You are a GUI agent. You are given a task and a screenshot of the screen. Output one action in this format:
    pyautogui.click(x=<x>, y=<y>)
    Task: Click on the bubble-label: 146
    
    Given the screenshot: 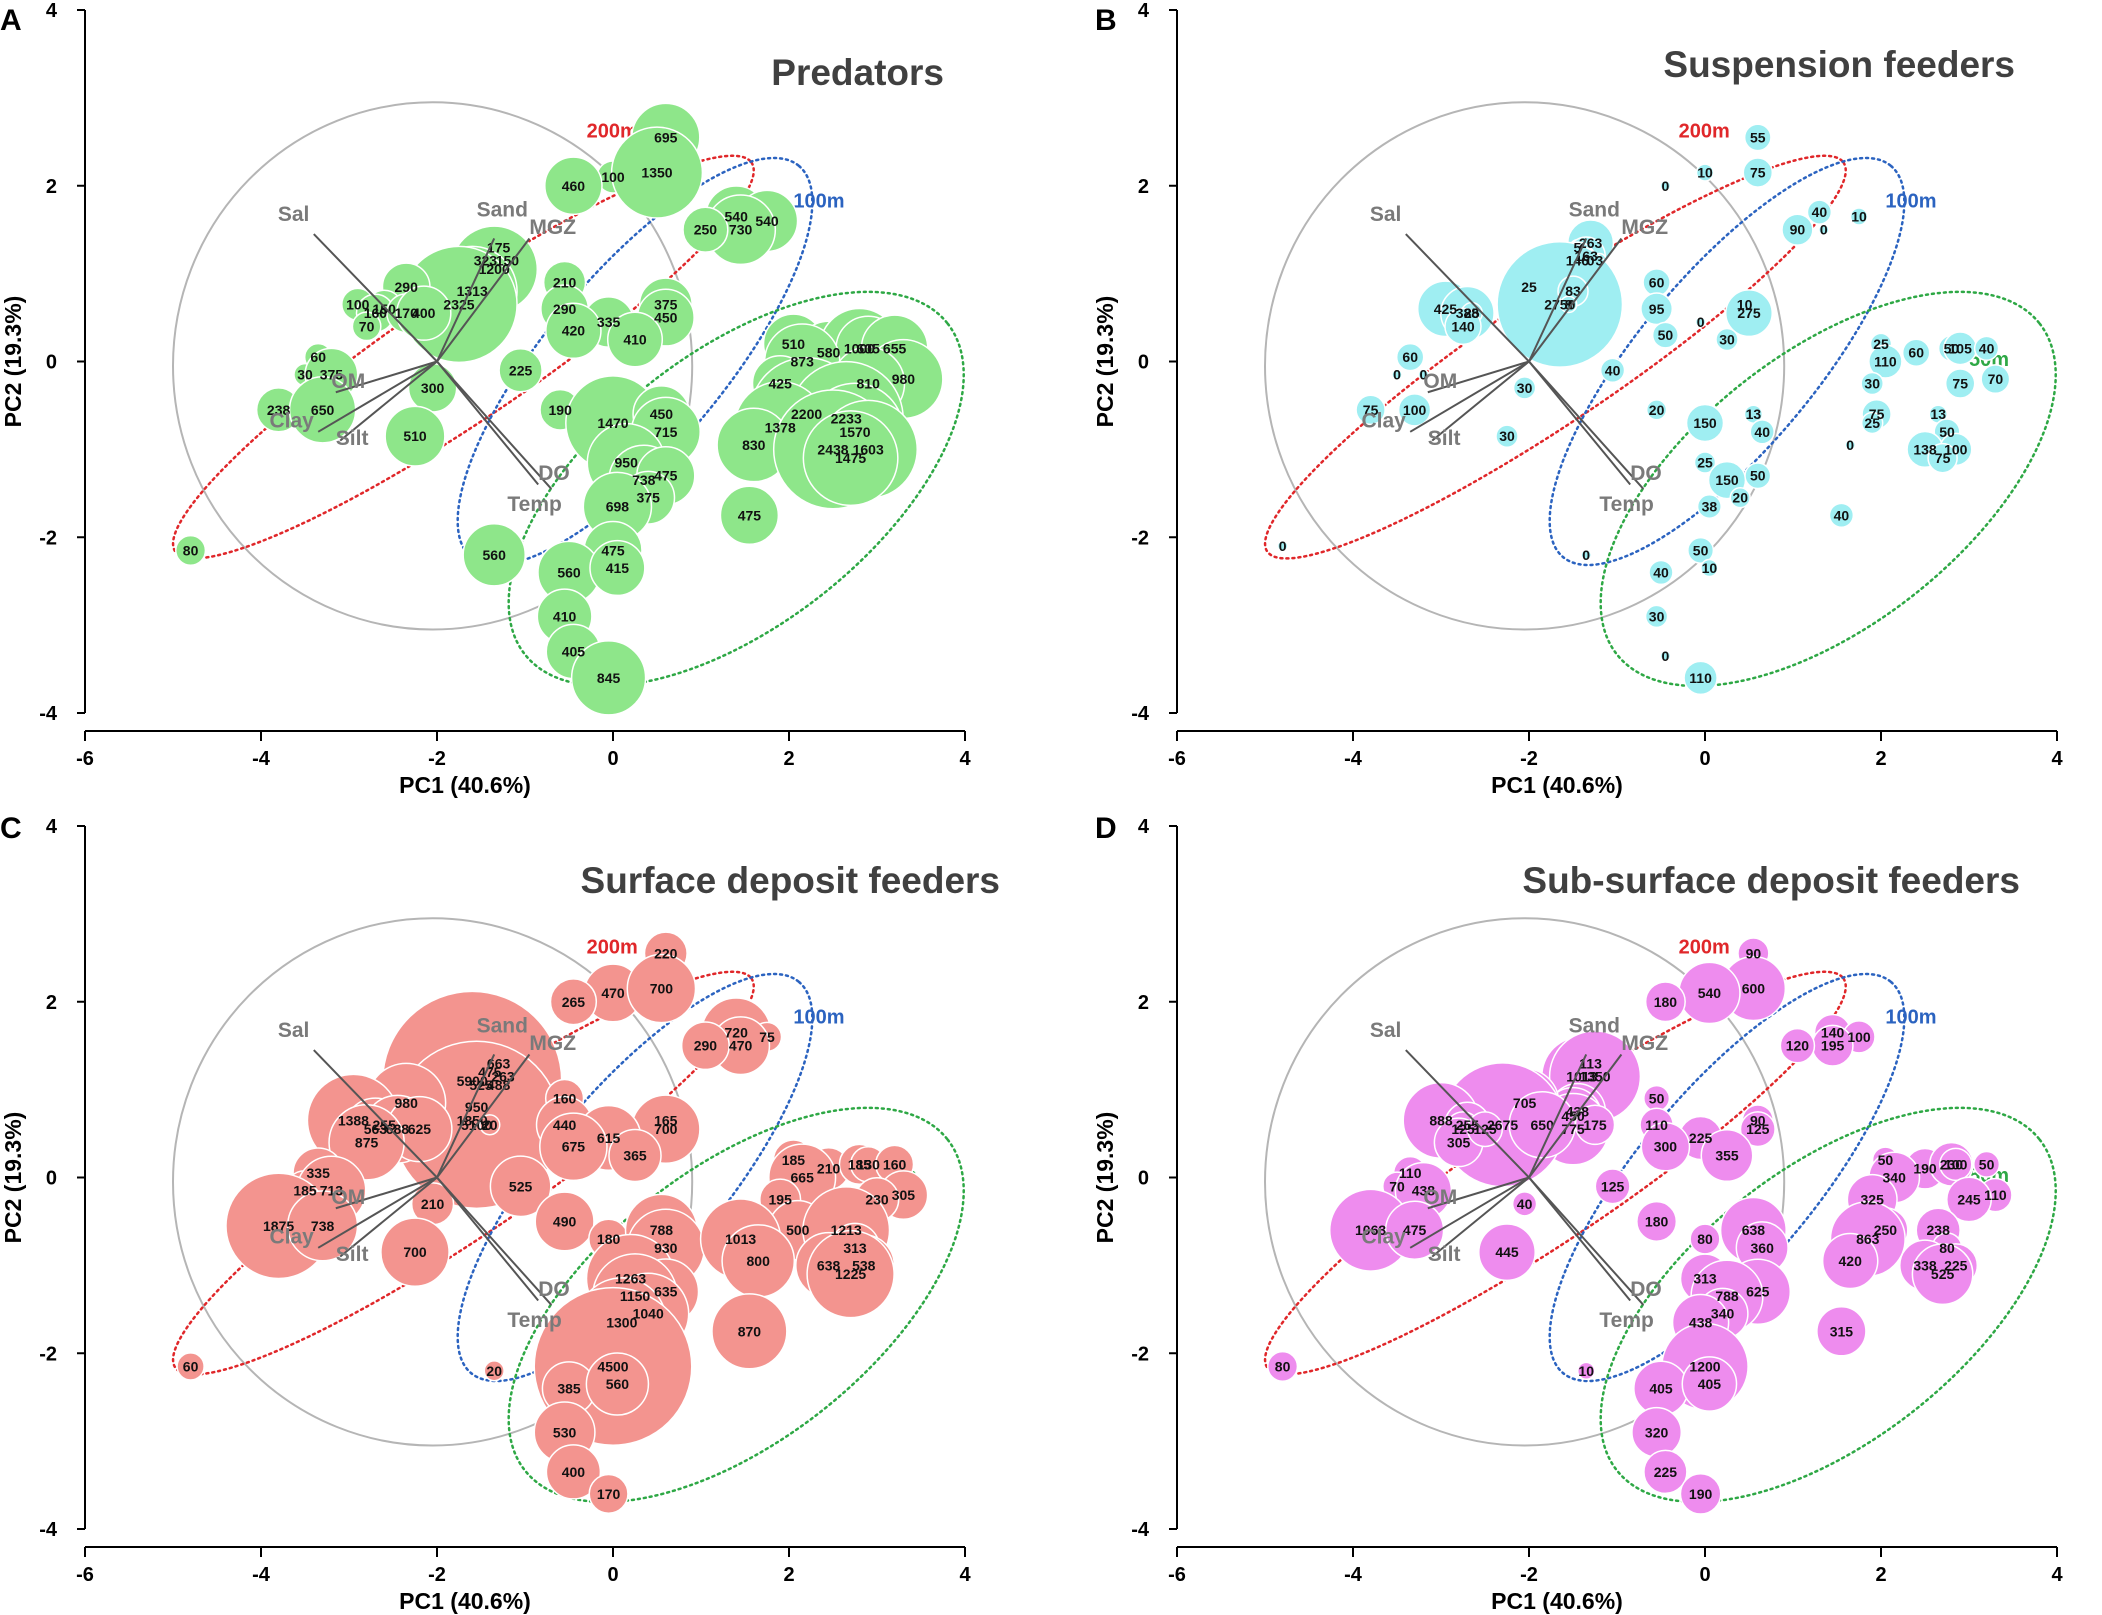 What is the action you would take?
    pyautogui.click(x=1578, y=260)
    